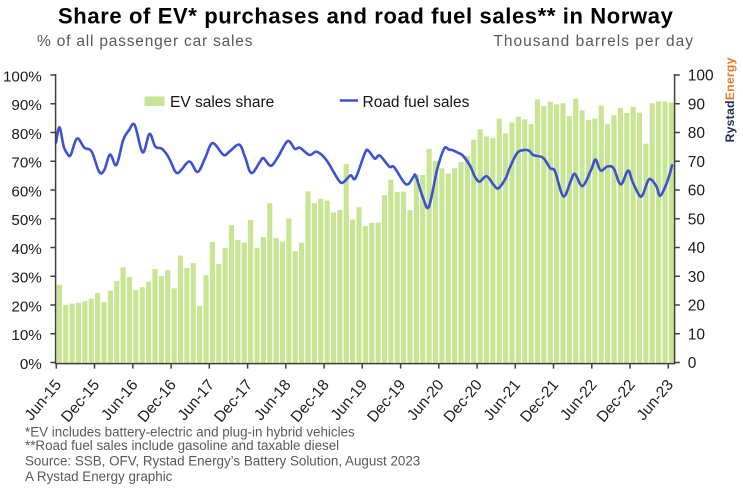 This screenshot has height=494, width=743. What do you see at coordinates (26, 134) in the screenshot?
I see `svg-text: 80%` at bounding box center [26, 134].